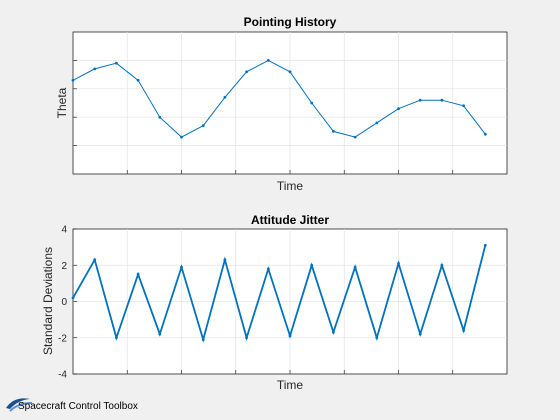 This screenshot has width=560, height=420. Describe the element at coordinates (64, 230) in the screenshot. I see `y-tick-label: 4` at that location.